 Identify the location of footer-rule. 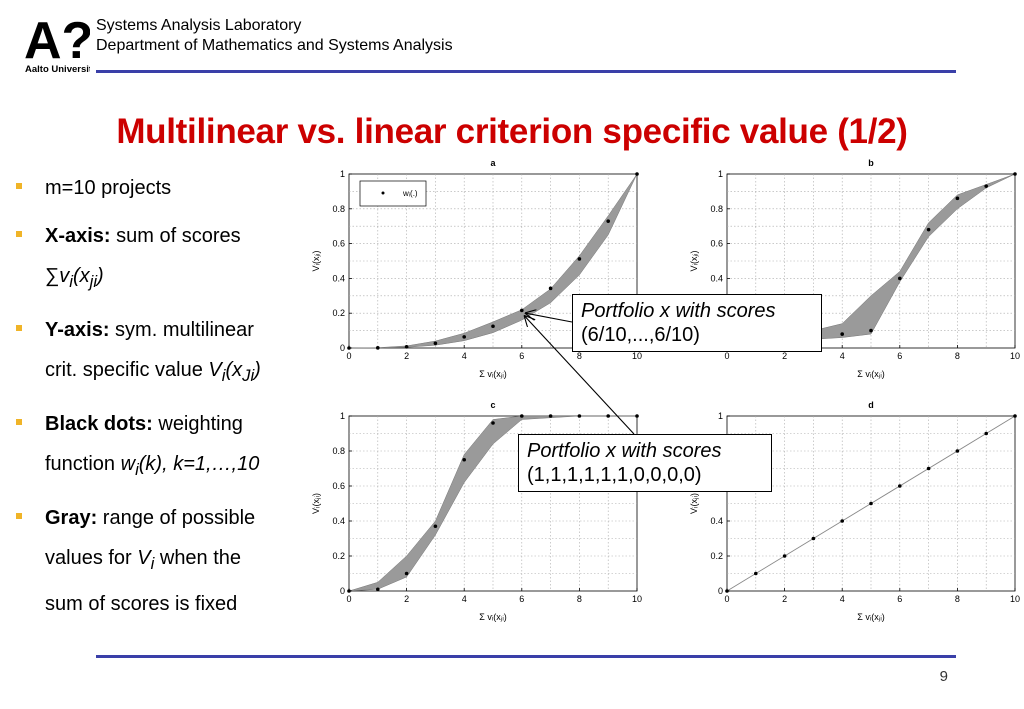
(526, 656).